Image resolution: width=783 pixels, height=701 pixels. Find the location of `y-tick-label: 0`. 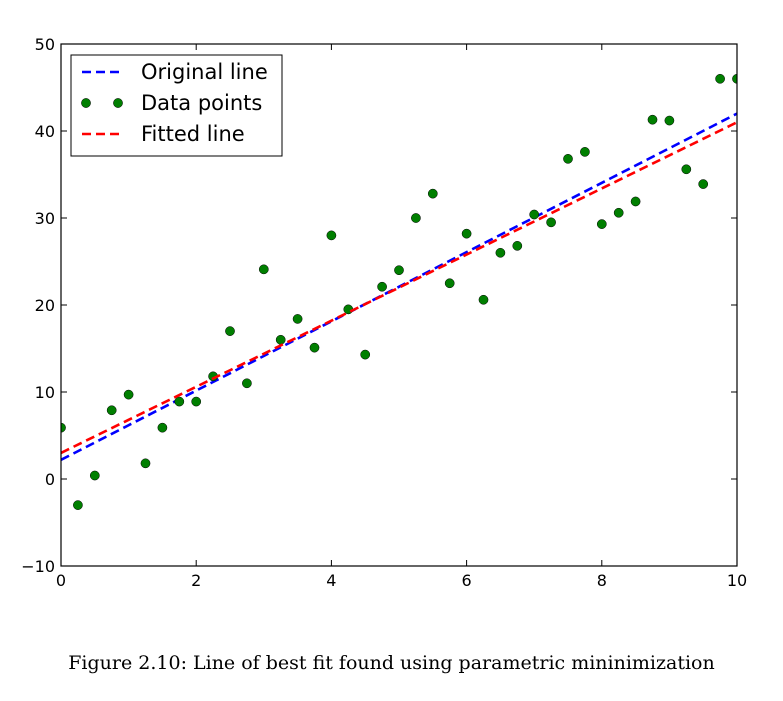

y-tick-label: 0 is located at coordinates (50, 479).